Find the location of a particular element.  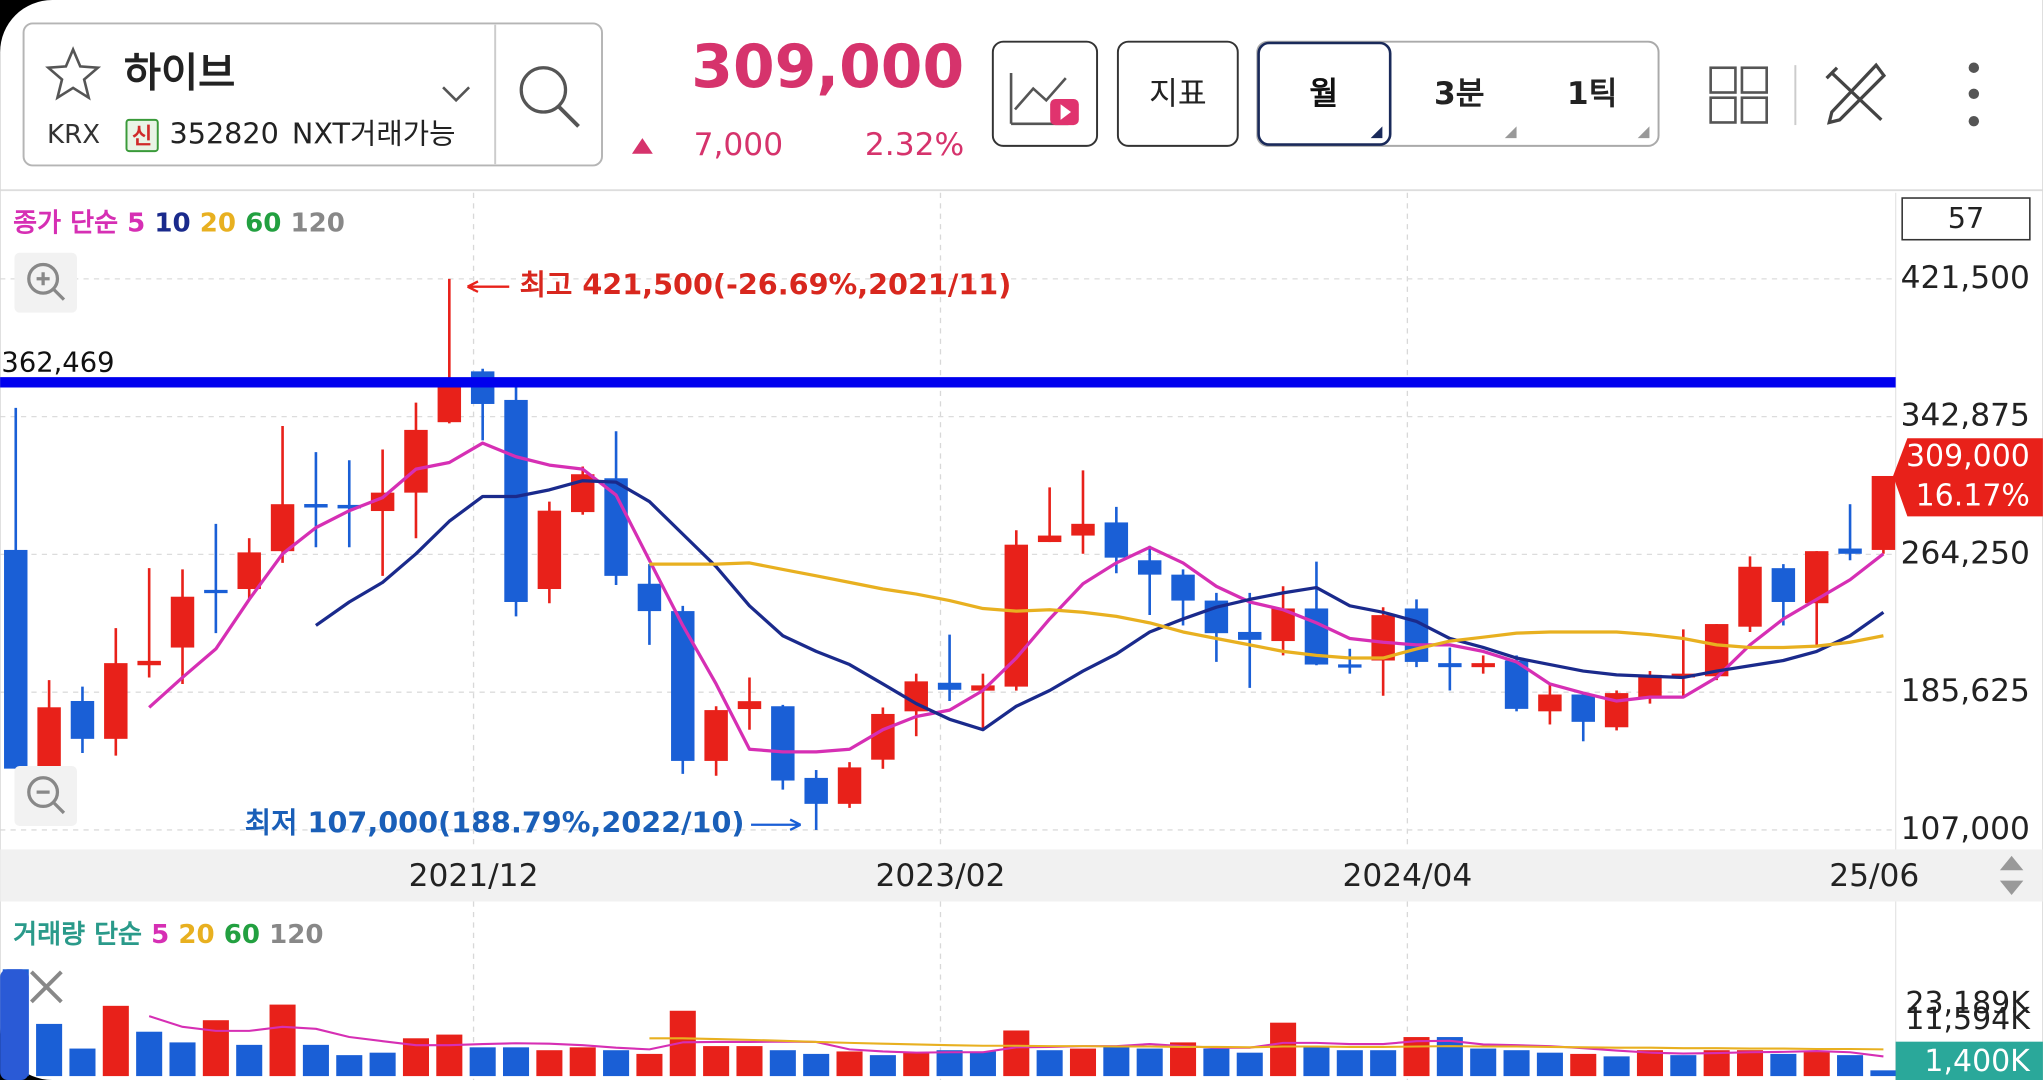

zoom-lens is located at coordinates (43, 792).